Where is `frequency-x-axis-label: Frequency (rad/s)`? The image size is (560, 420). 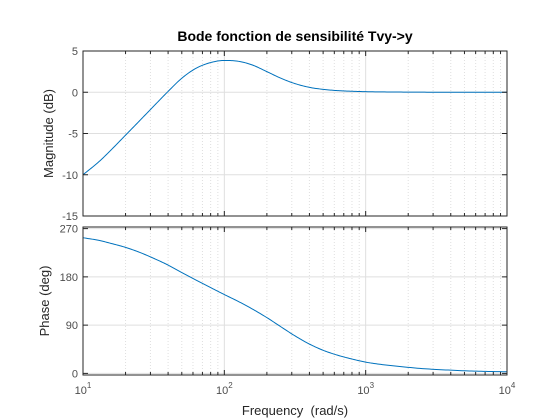
frequency-x-axis-label: Frequency (rad/s) is located at coordinates (295, 410).